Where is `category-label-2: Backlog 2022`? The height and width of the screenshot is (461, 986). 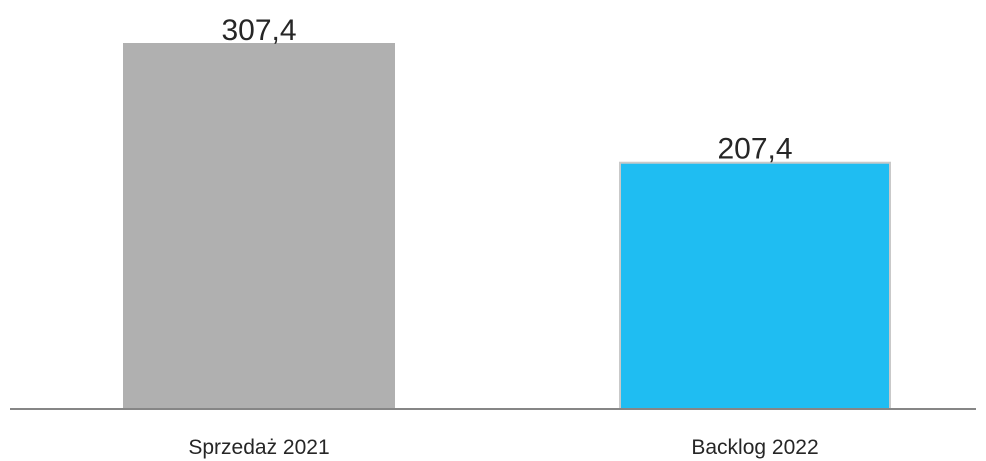
category-label-2: Backlog 2022 is located at coordinates (754, 447).